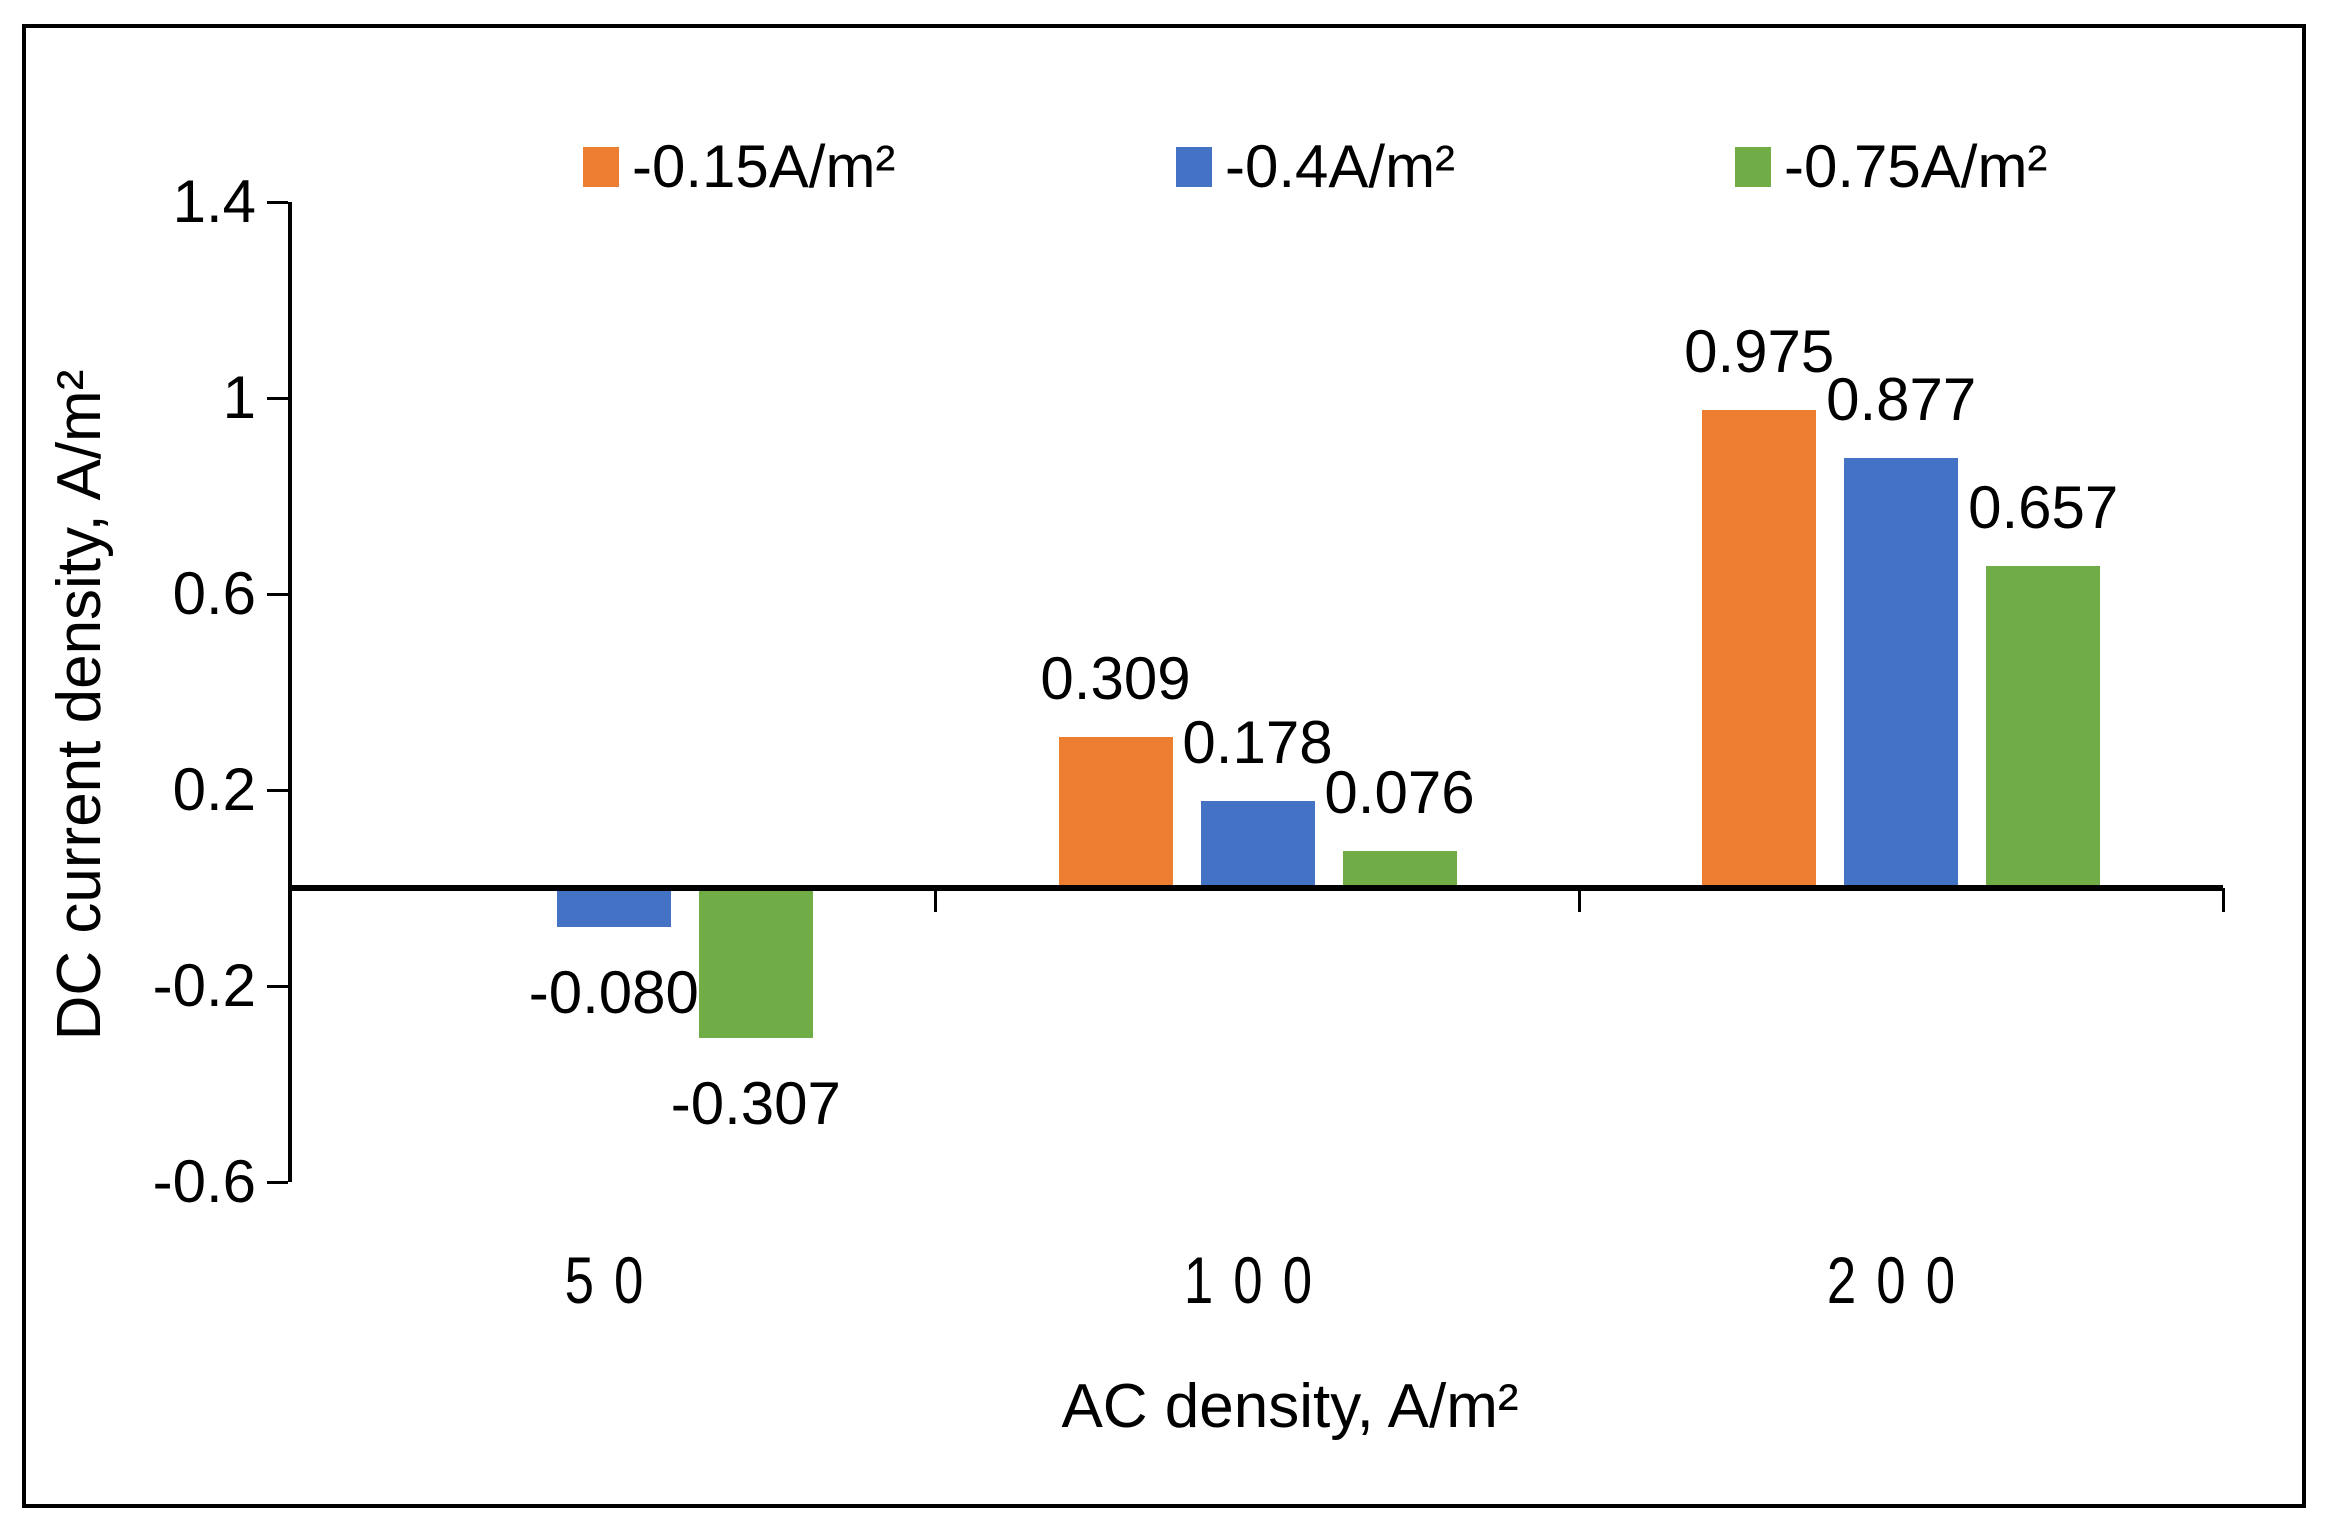 The height and width of the screenshot is (1532, 2330). I want to click on data-label: 0.657, so click(2043, 508).